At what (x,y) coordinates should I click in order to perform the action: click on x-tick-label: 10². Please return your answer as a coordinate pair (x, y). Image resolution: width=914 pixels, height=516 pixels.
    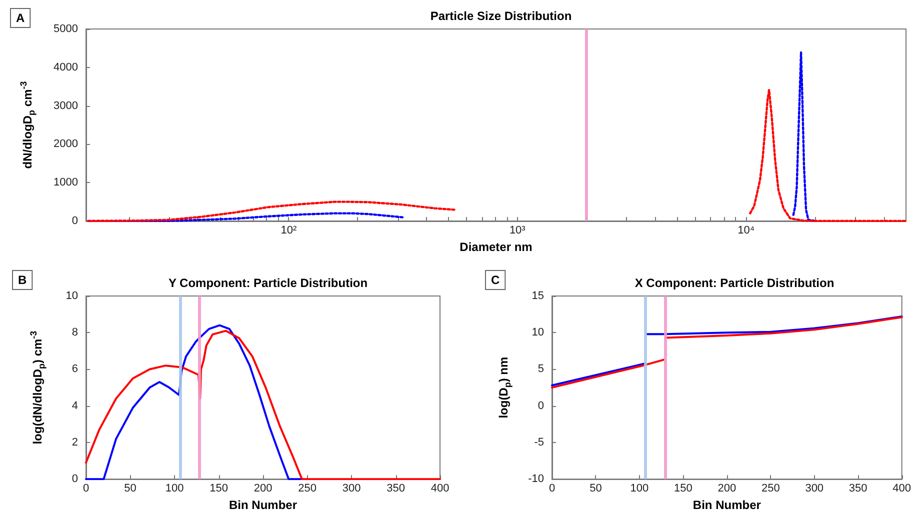
    Looking at the image, I should click on (288, 230).